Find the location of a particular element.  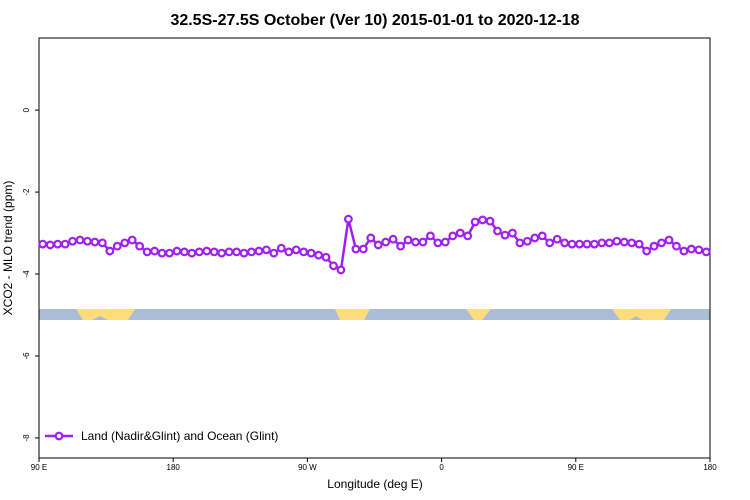

y-tick-label: -6 is located at coordinates (26, 356).